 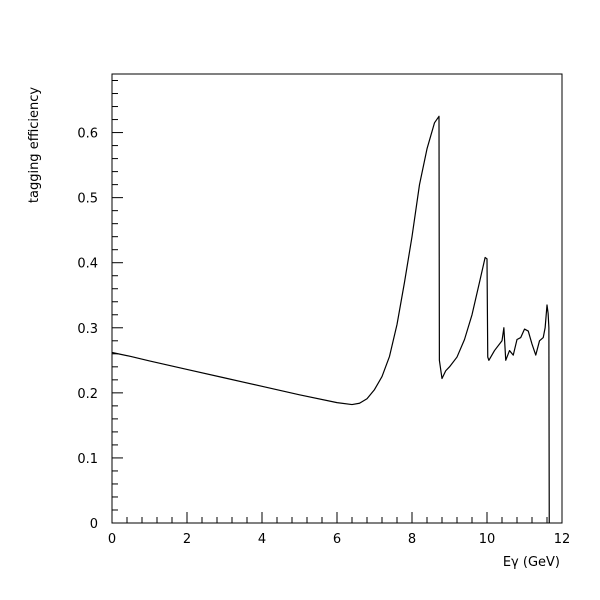 I want to click on x-tick-label: 10, so click(x=487, y=539).